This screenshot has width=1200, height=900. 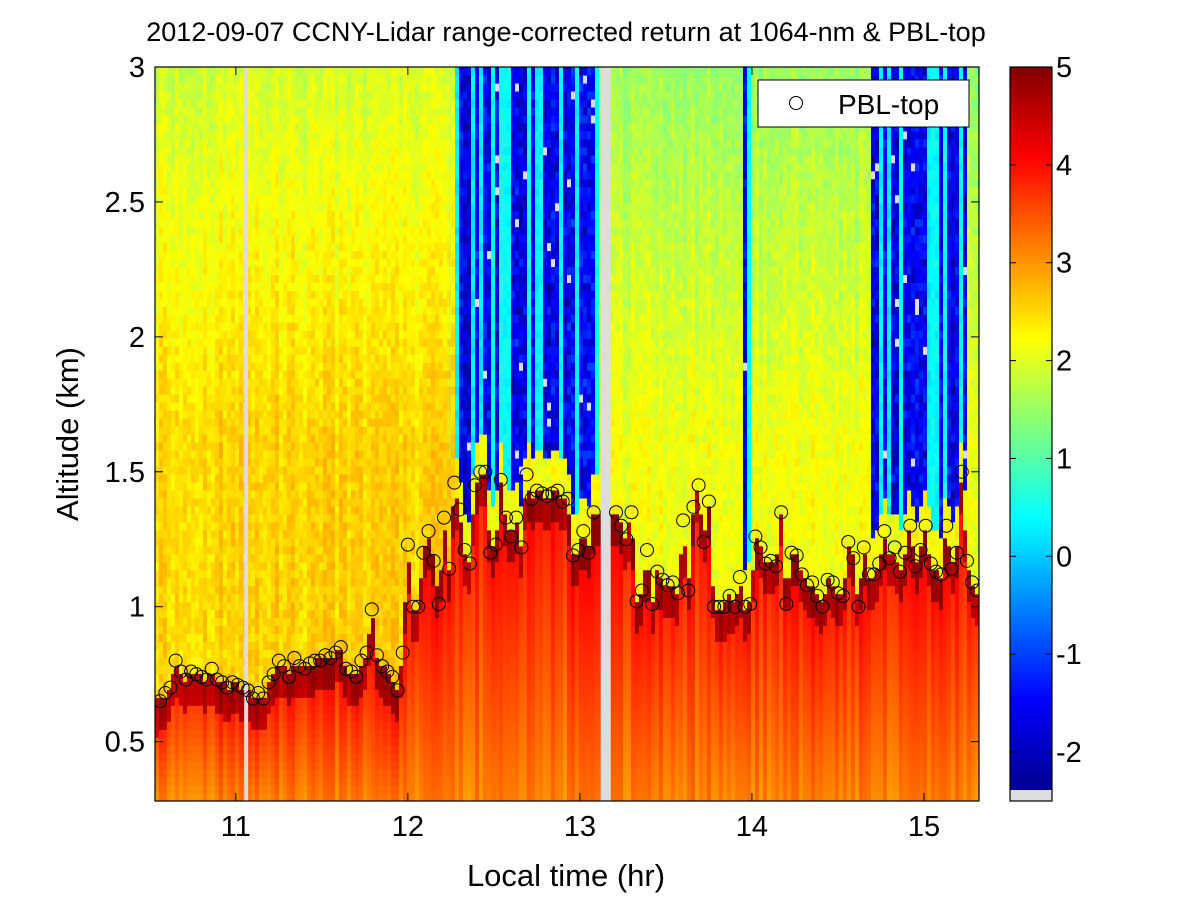 What do you see at coordinates (1064, 459) in the screenshot?
I see `colorbar-tick-label: 1` at bounding box center [1064, 459].